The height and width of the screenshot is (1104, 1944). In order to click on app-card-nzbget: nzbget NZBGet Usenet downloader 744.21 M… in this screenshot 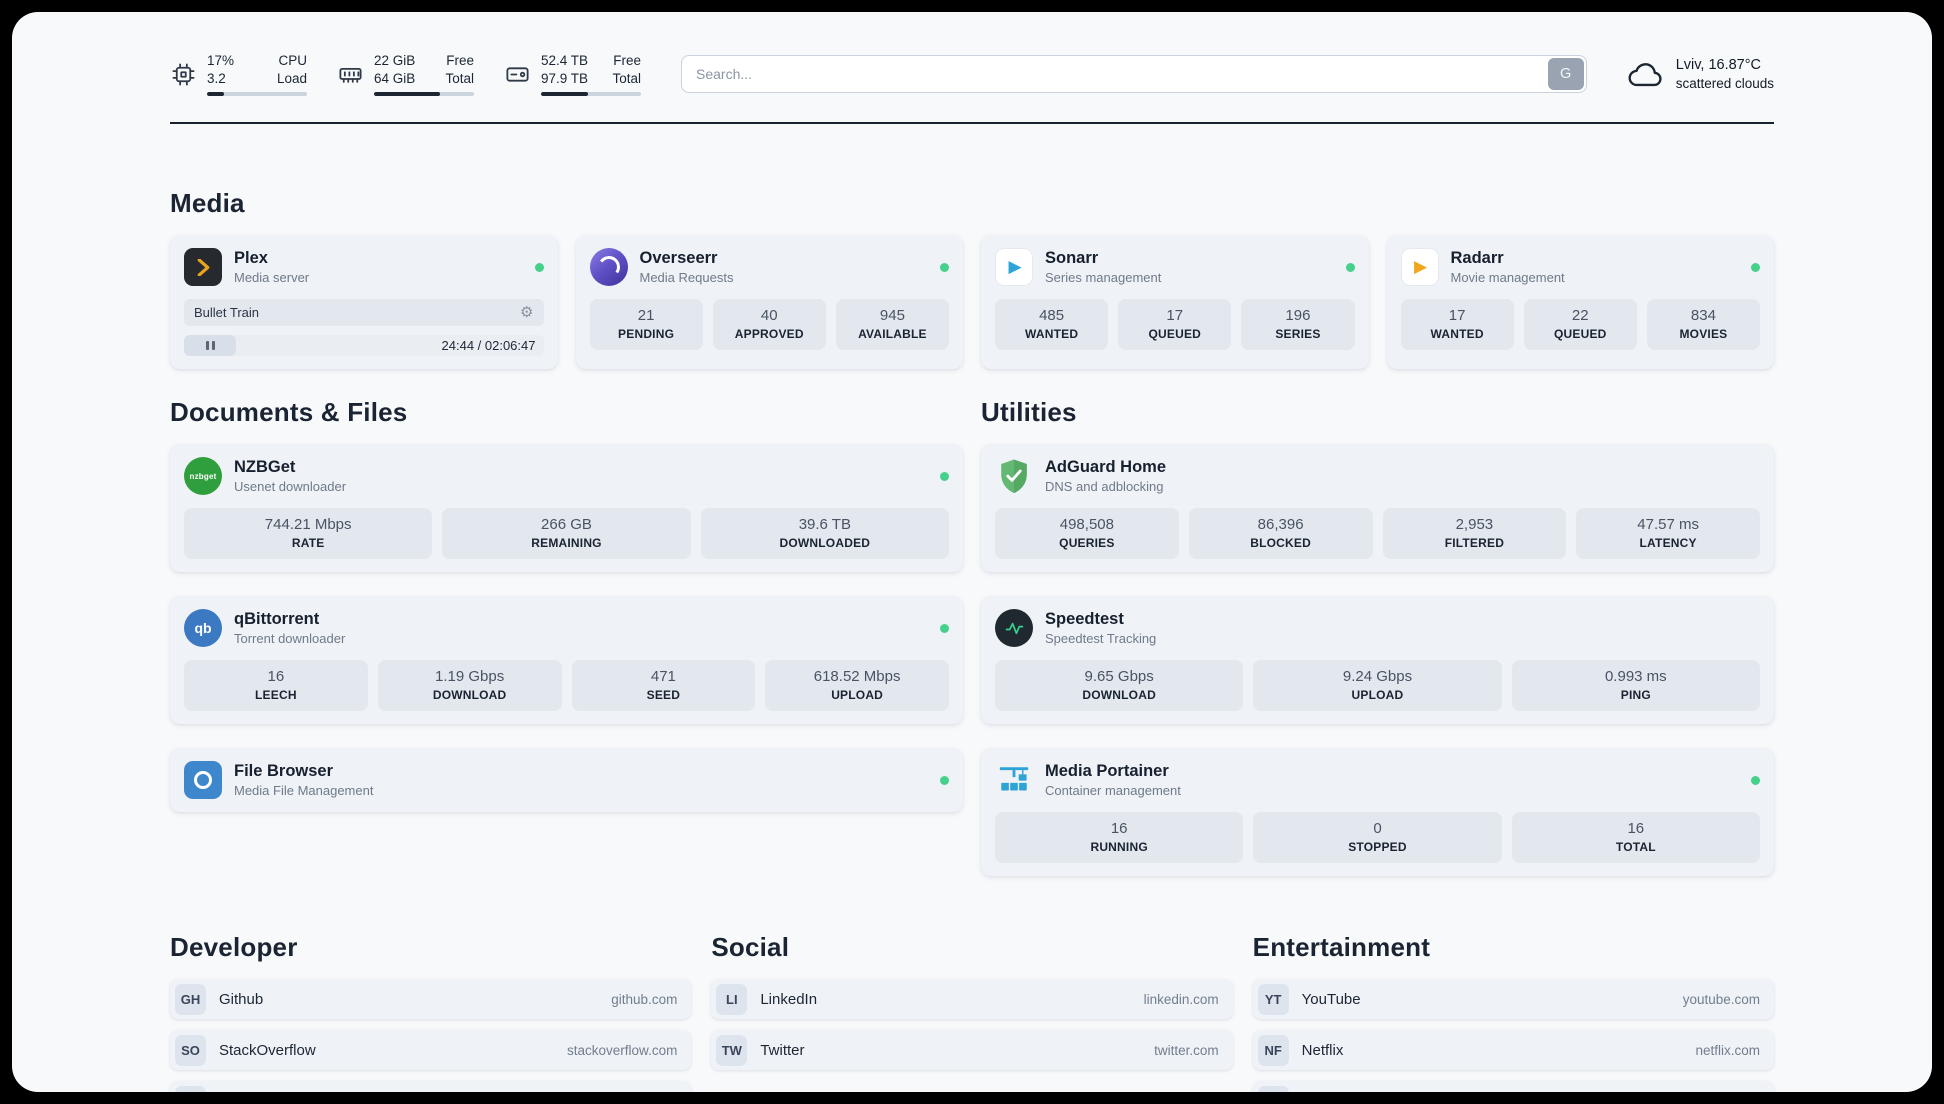, I will do `click(566, 508)`.